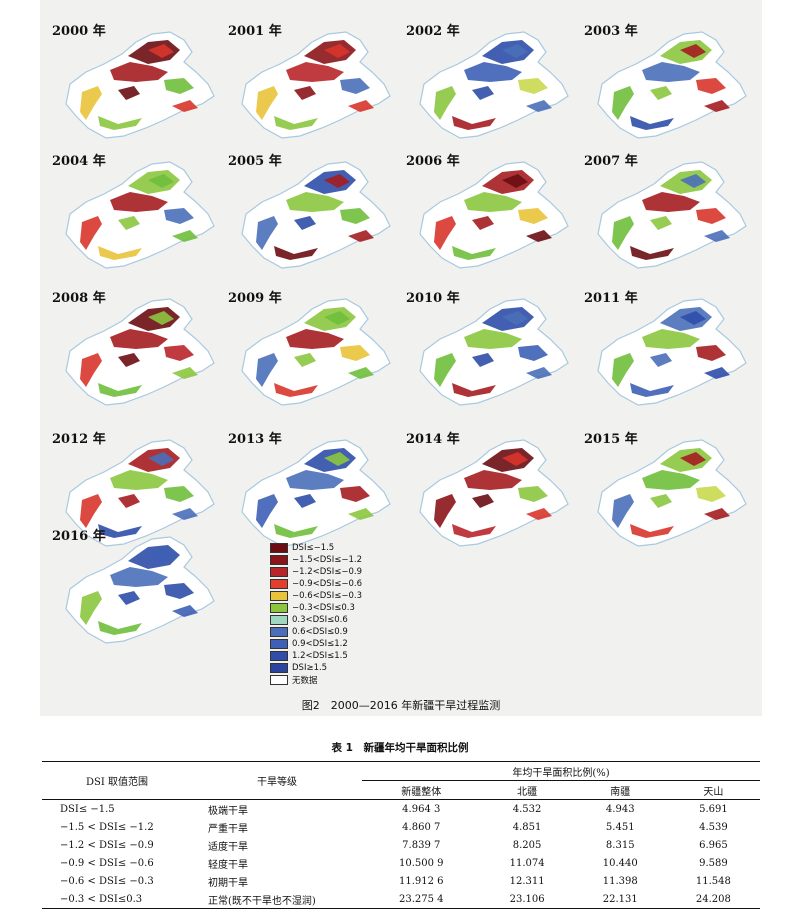 The image size is (800, 922). Describe the element at coordinates (611, 31) in the screenshot. I see `map-year-label: 2003 年` at that location.